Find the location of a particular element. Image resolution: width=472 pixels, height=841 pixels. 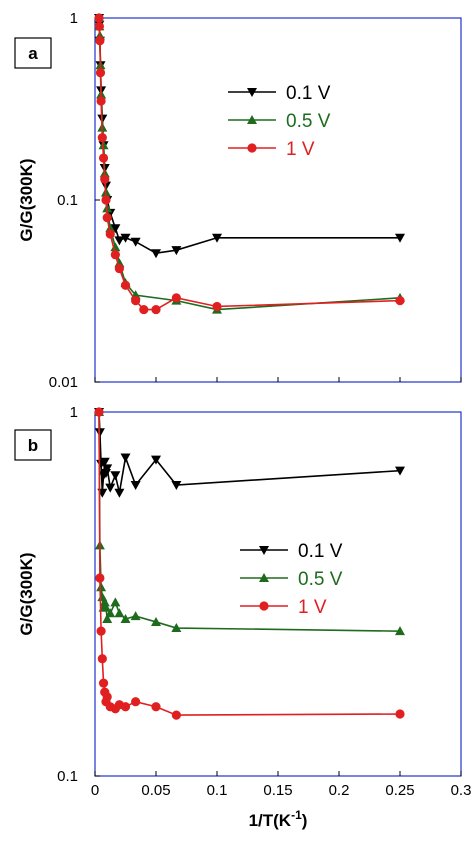

panel-label-a: a is located at coordinates (33, 53).